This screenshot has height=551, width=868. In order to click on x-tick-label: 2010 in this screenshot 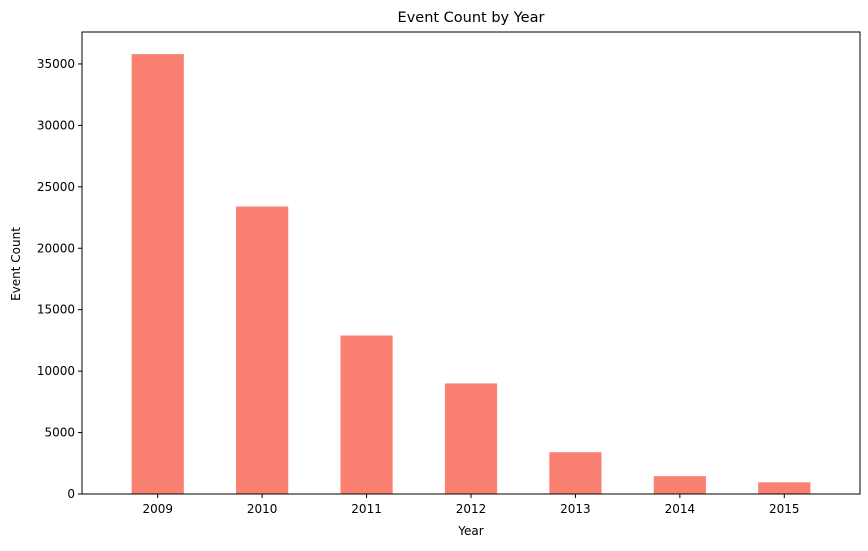, I will do `click(262, 509)`.